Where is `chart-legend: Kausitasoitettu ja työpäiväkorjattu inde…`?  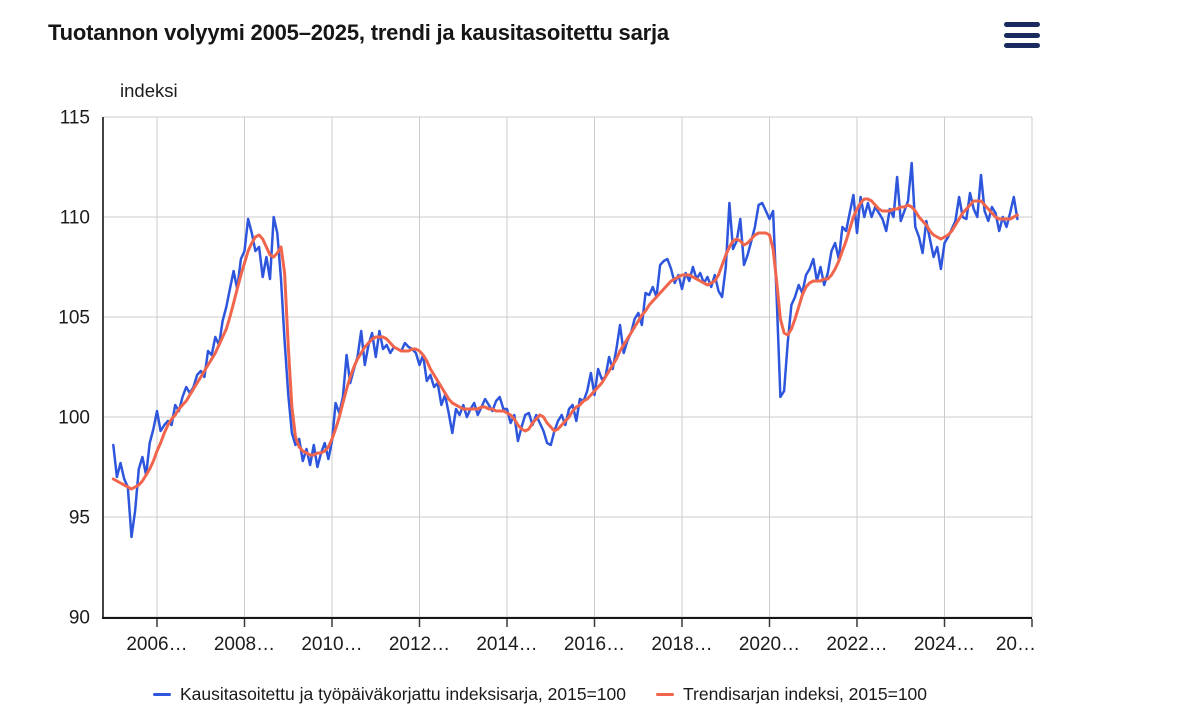
chart-legend: Kausitasoitettu ja työpäiväkorjattu inde… is located at coordinates (540, 694).